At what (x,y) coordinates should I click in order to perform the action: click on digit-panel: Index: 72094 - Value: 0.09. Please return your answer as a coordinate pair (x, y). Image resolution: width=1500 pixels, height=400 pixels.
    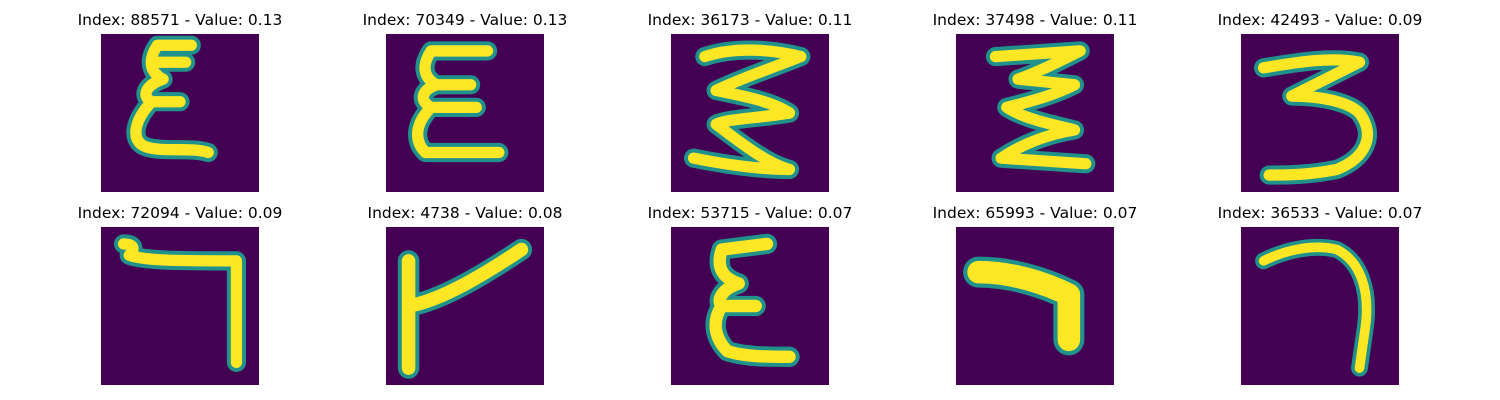
    Looking at the image, I should click on (180, 293).